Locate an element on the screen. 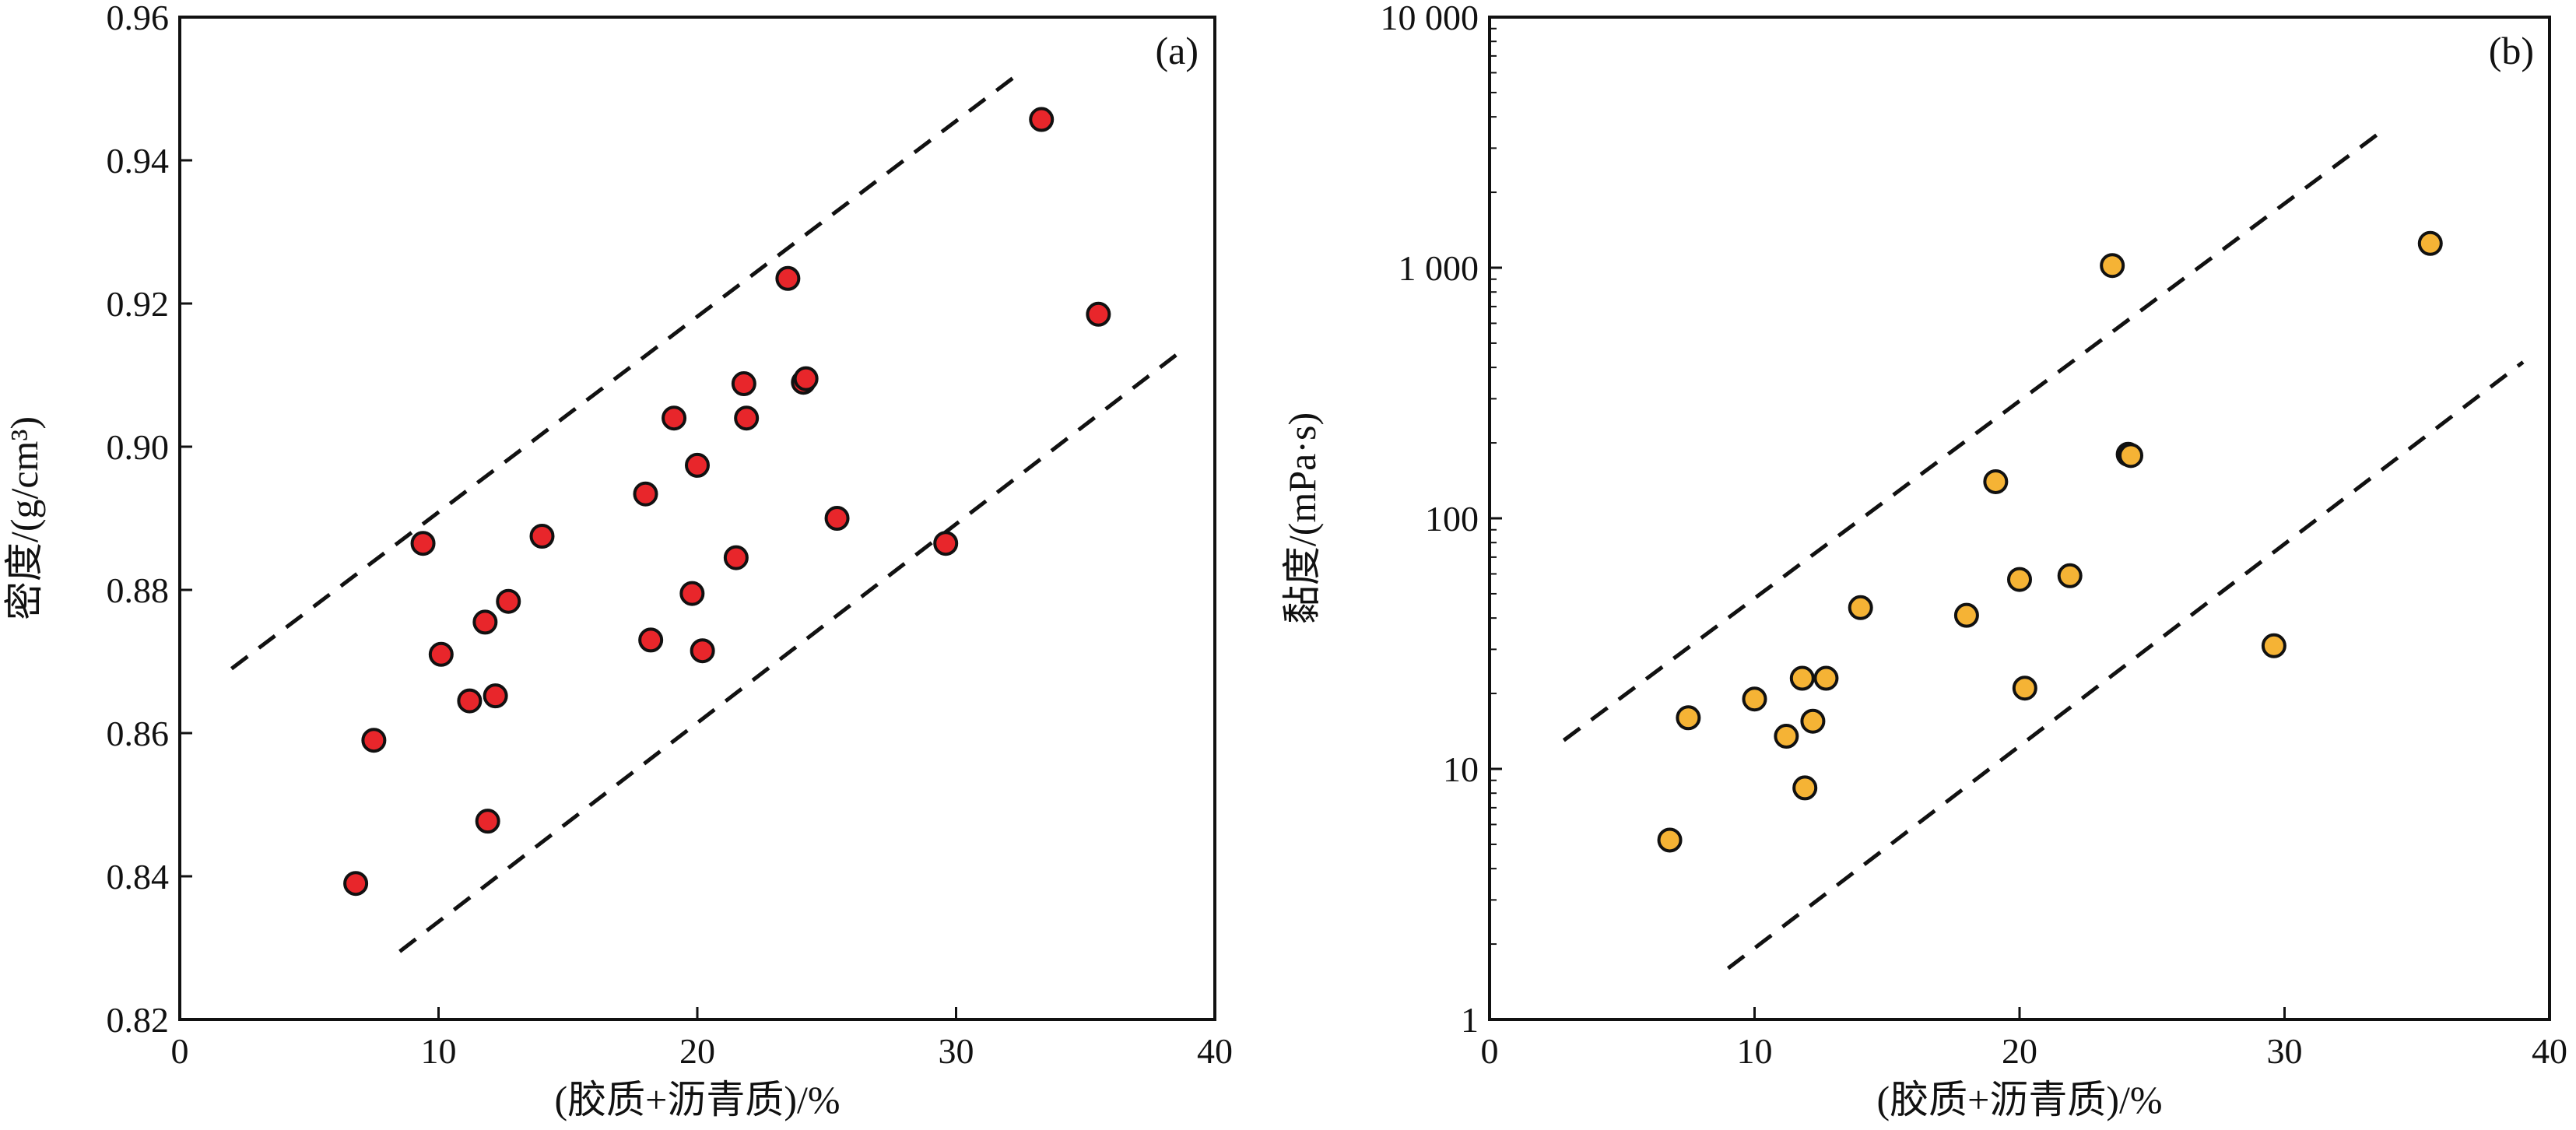 The width and height of the screenshot is (2576, 1130). y-ticks-b: 1 10 100 1 000 10 000 is located at coordinates (1442, 520).